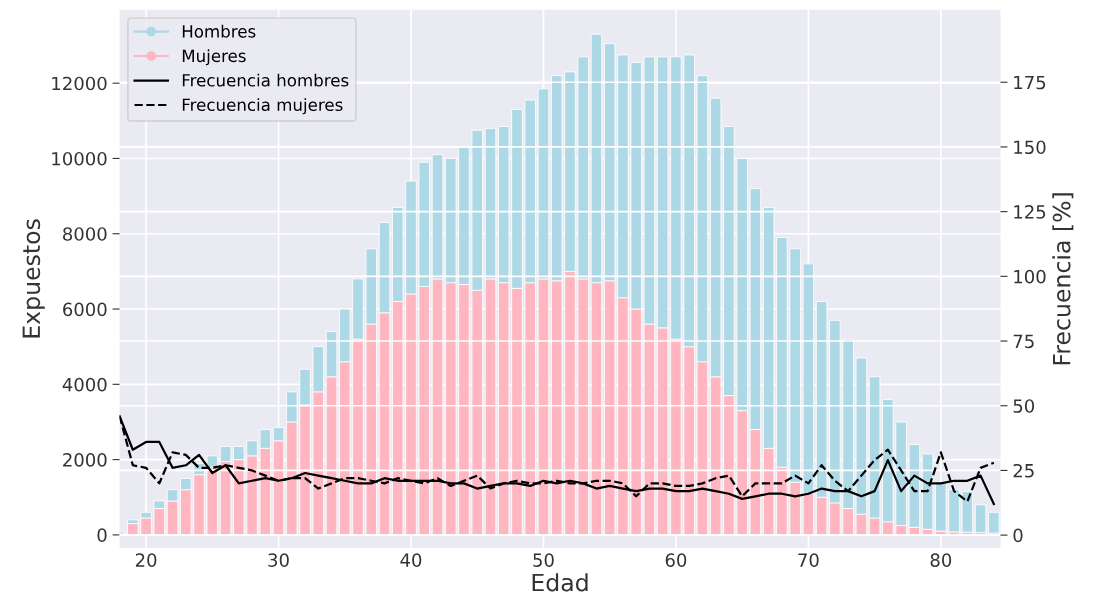 The width and height of the screenshot is (1097, 611). I want to click on y2-axis-title: Frecuencia [%], so click(1063, 279).